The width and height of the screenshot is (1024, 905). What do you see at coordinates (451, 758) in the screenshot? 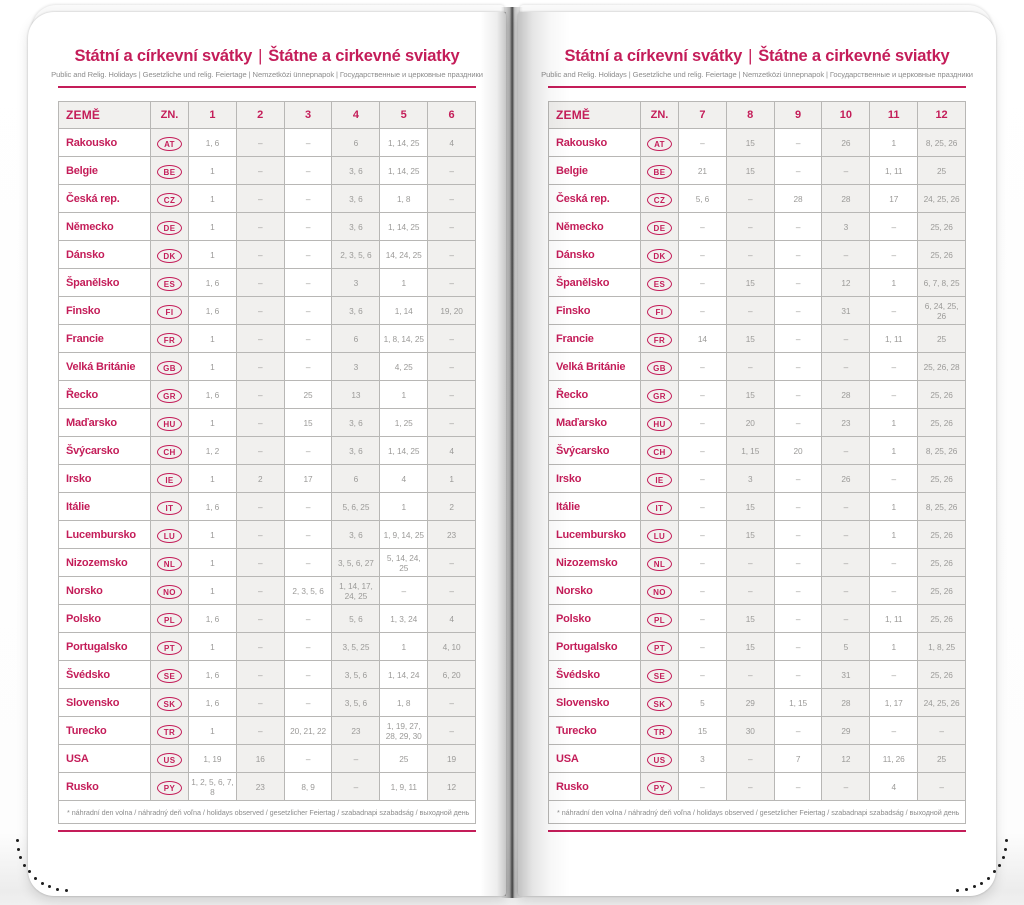
I see `holiday-days-cell: 19` at bounding box center [451, 758].